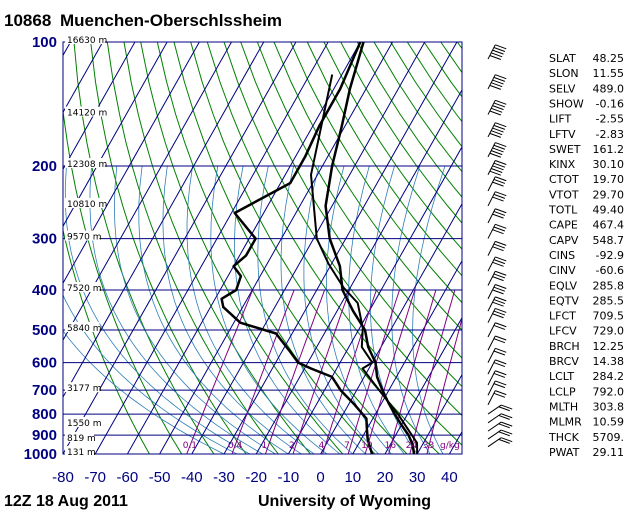  What do you see at coordinates (609, 376) in the screenshot?
I see `index-value: 284.2` at bounding box center [609, 376].